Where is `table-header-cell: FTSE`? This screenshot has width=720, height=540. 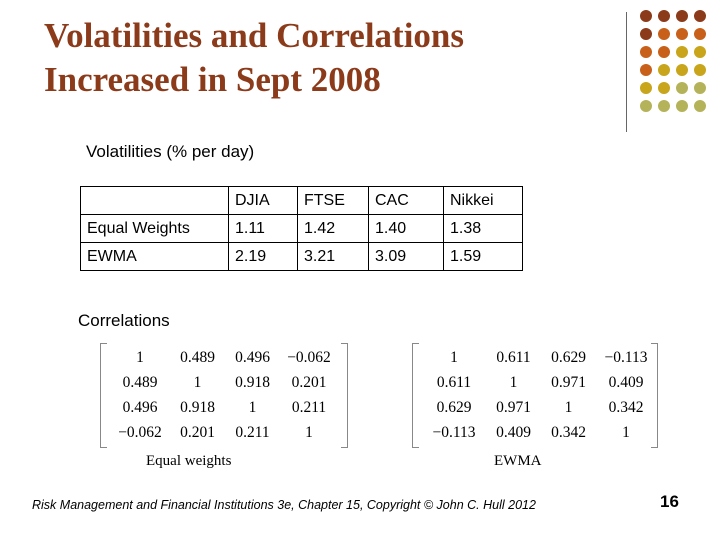 table-header-cell: FTSE is located at coordinates (333, 200).